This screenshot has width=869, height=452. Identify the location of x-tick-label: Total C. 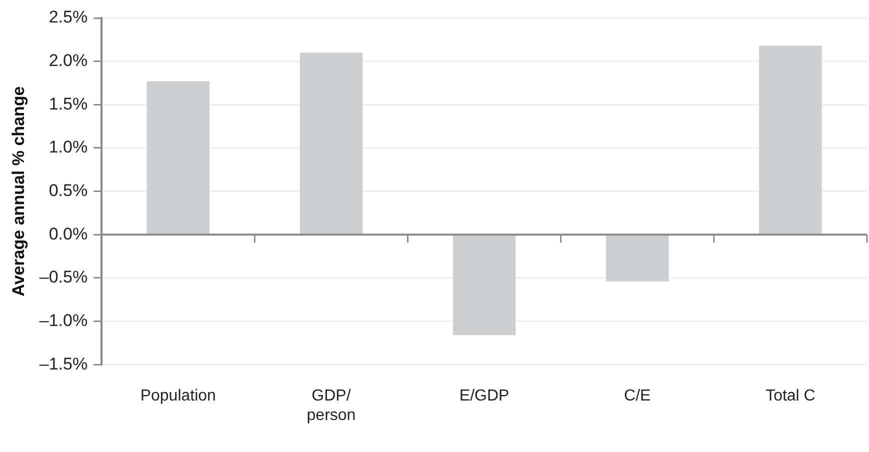
(791, 396).